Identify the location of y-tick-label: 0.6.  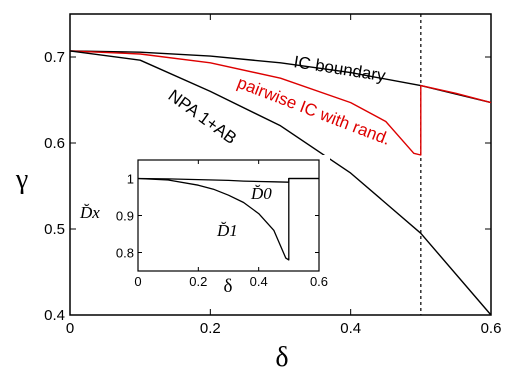
(54, 143).